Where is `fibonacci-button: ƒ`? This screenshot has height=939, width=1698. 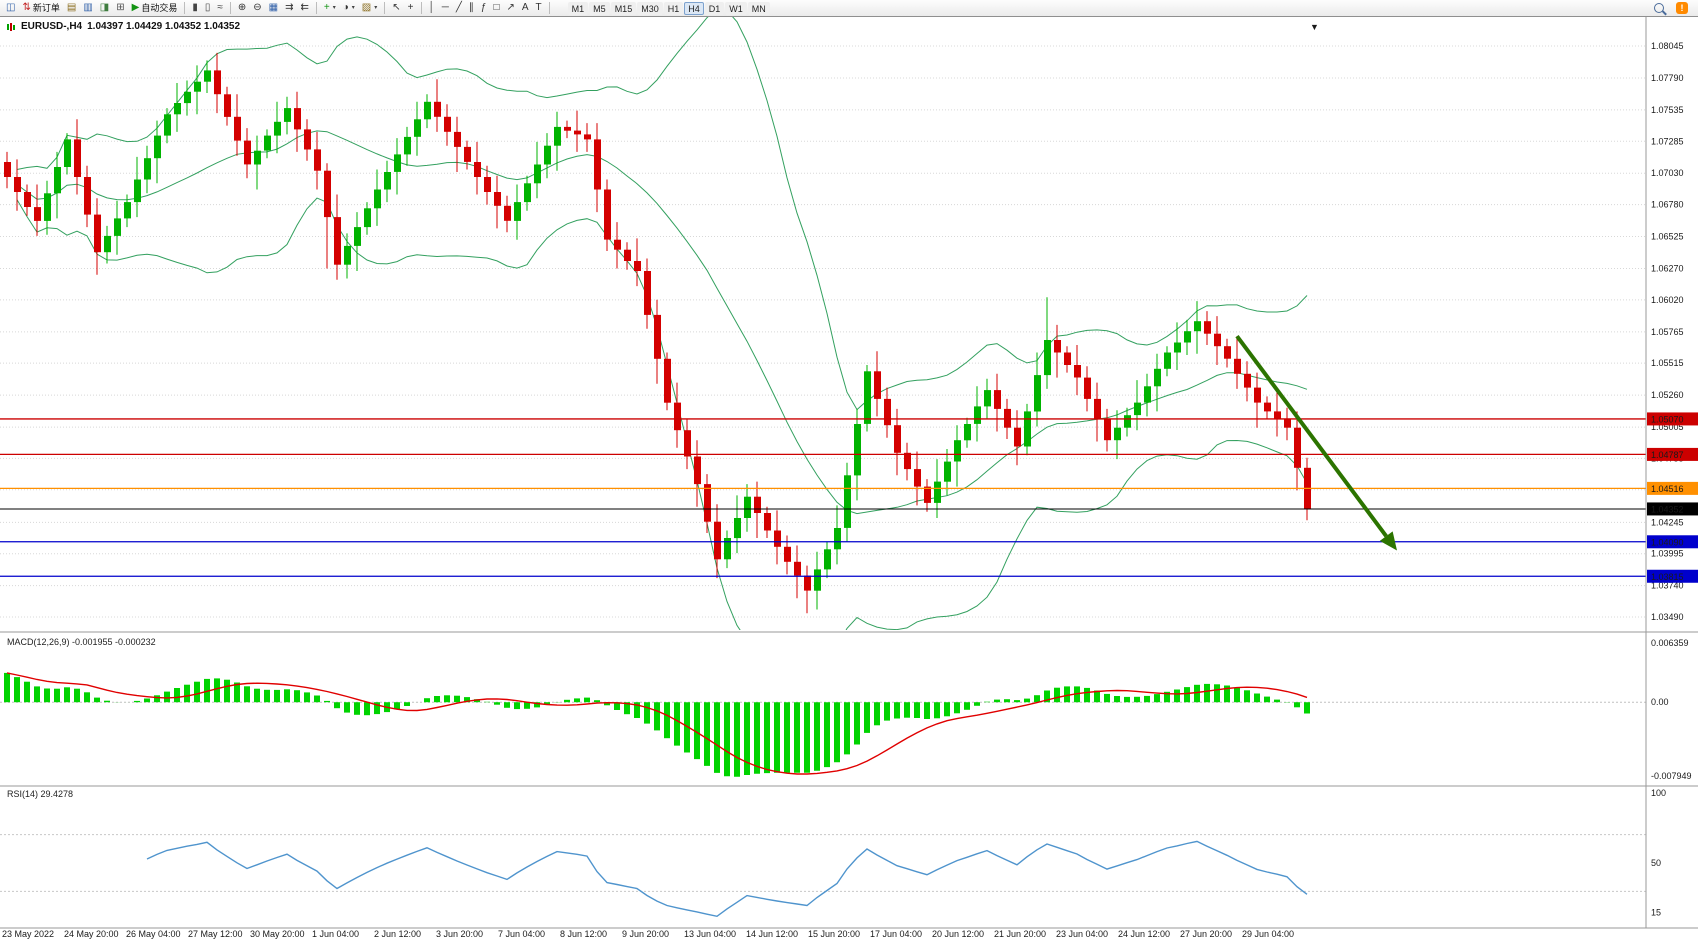 fibonacci-button: ƒ is located at coordinates (484, 8).